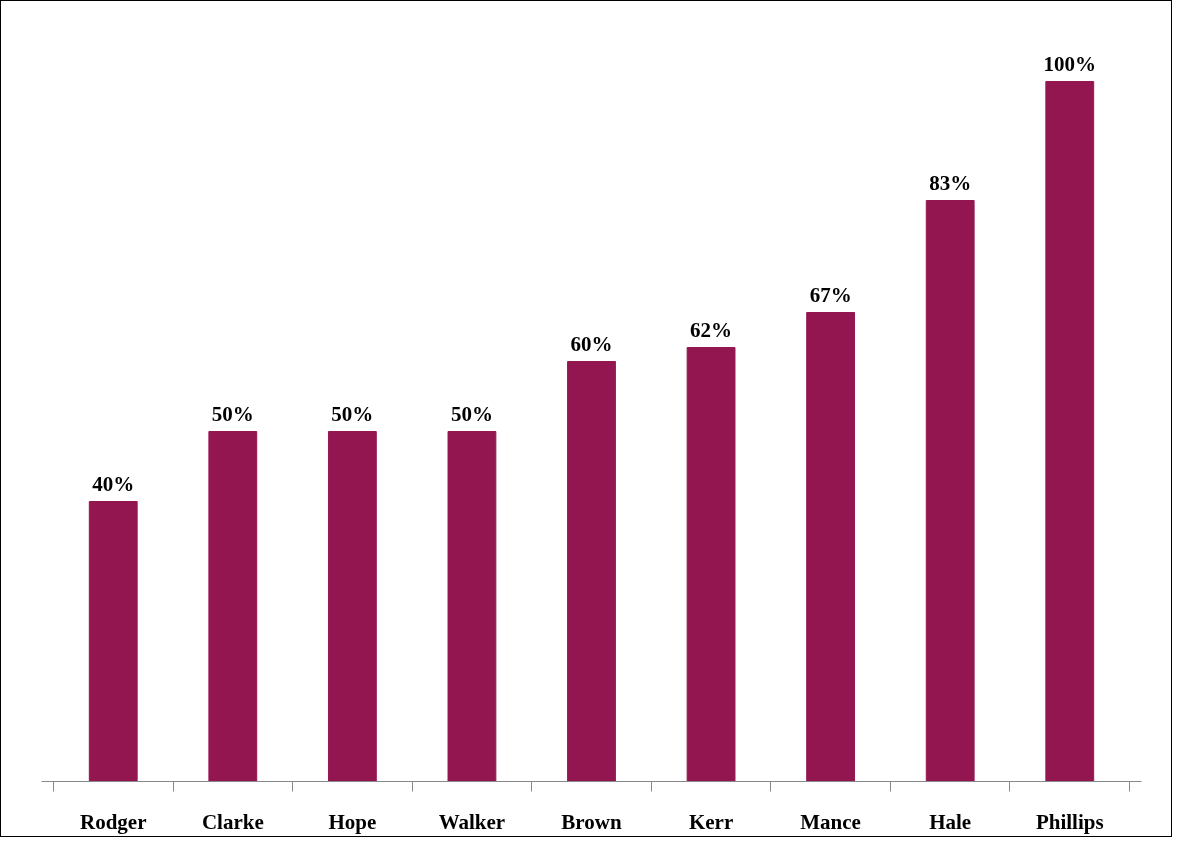 The width and height of the screenshot is (1186, 852). Describe the element at coordinates (591, 821) in the screenshot. I see `x-tick-label: Brown` at that location.